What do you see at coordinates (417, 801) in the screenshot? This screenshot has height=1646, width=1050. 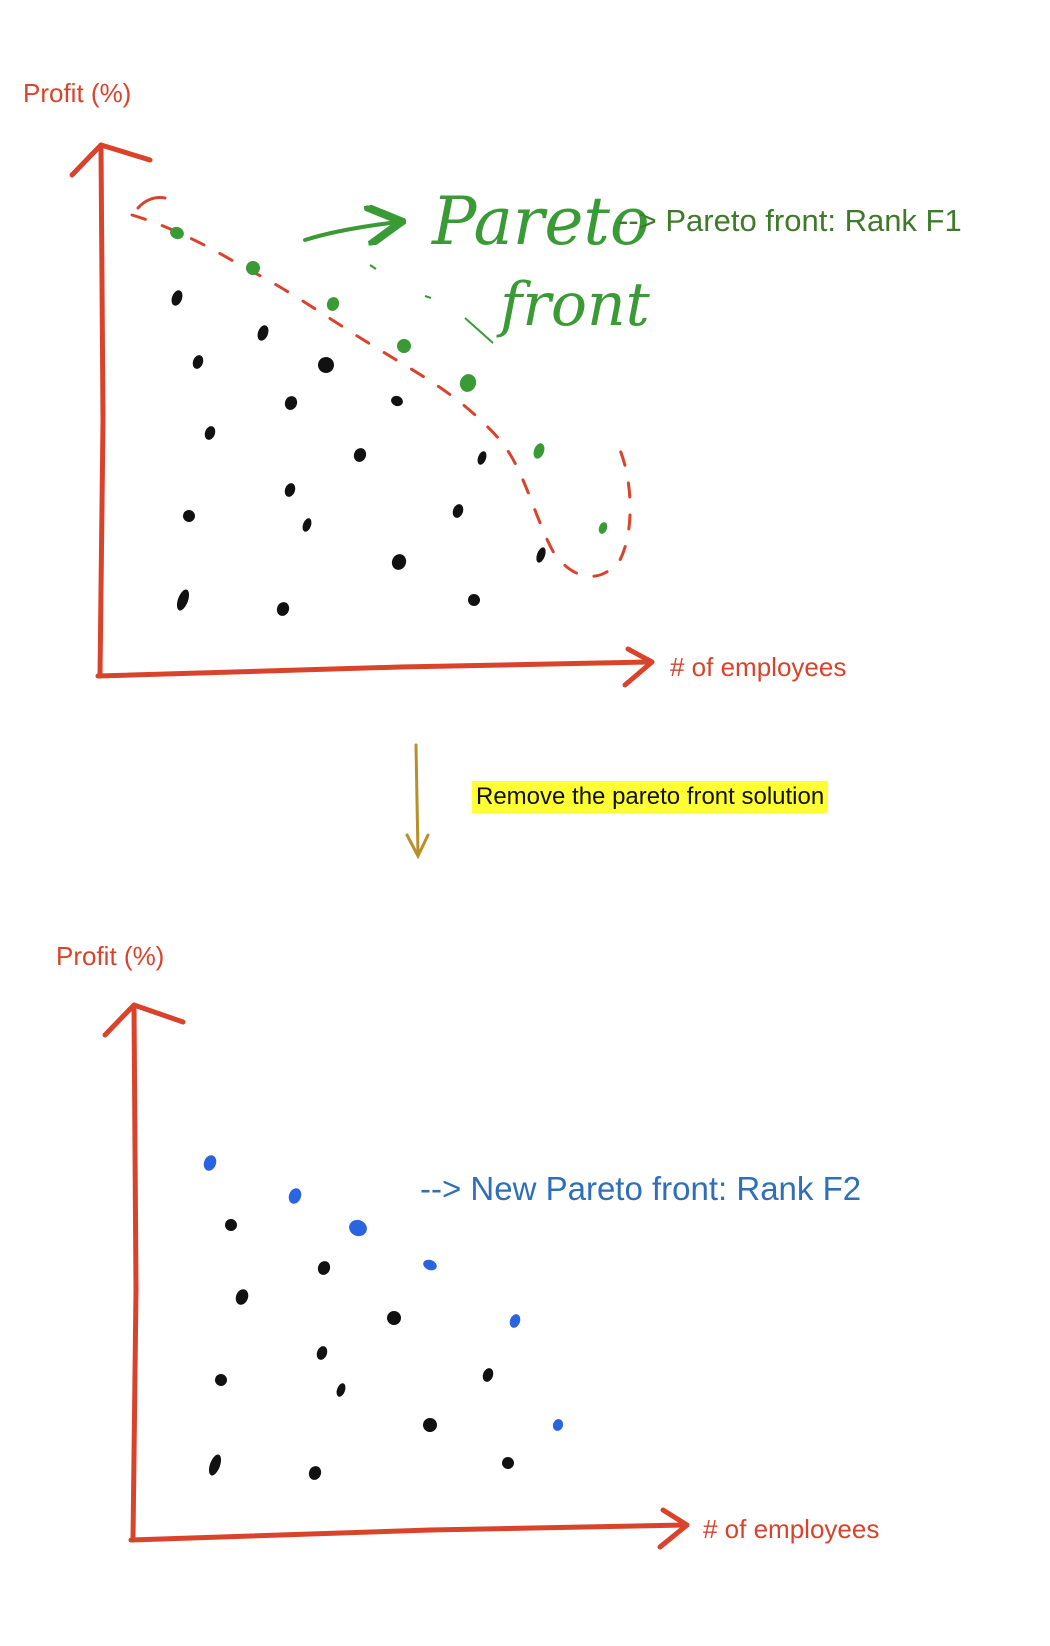 I see `transition-arrow` at bounding box center [417, 801].